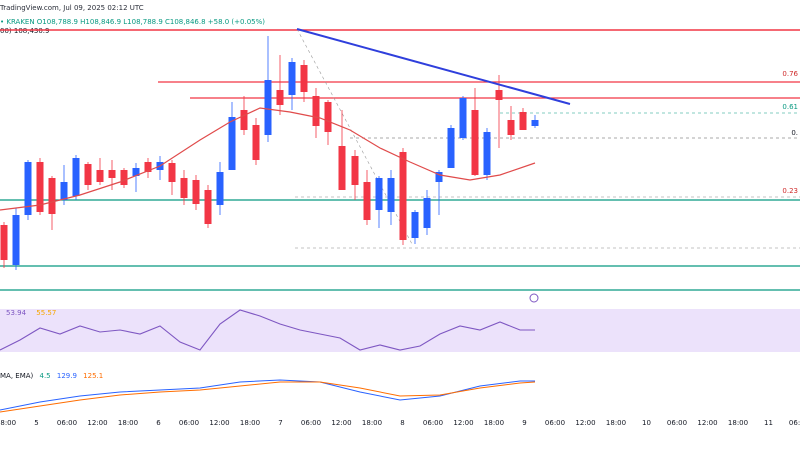 This screenshot has height=450, width=800. What do you see at coordinates (45, 376) in the screenshot?
I see `macd-hist-value: 4.5` at bounding box center [45, 376].